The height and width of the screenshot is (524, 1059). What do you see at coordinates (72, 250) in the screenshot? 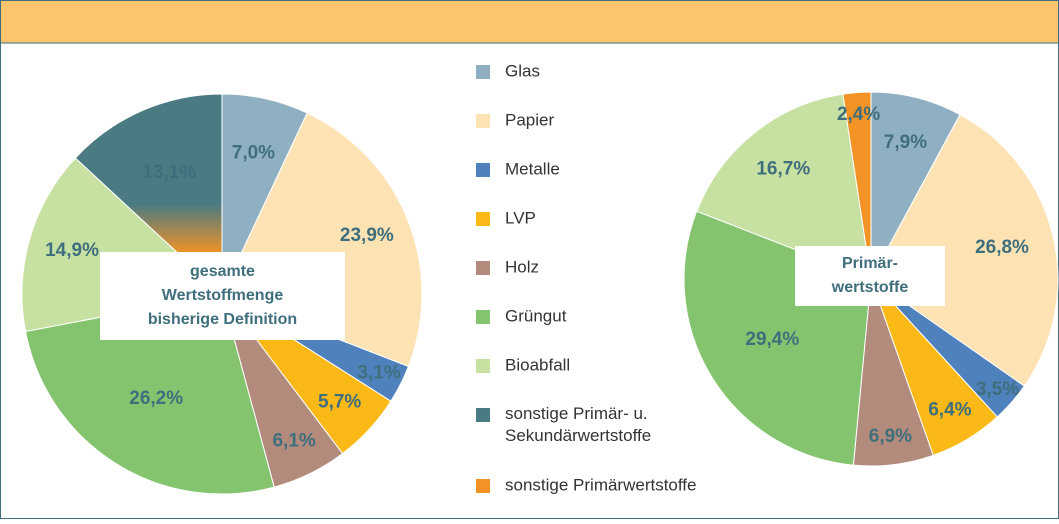
I see `value-label: 14,9%` at bounding box center [72, 250].